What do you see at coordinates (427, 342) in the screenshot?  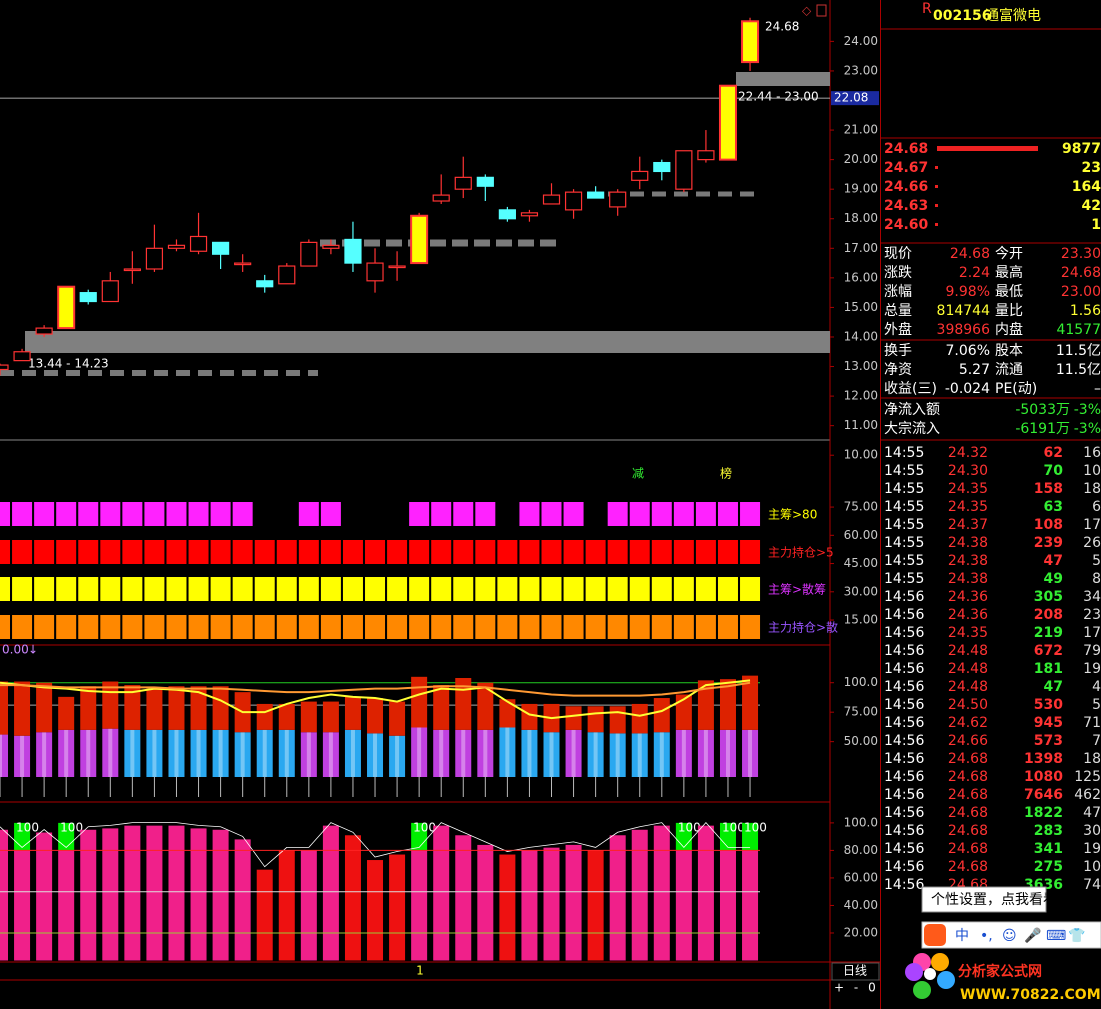 I see `level-zone` at bounding box center [427, 342].